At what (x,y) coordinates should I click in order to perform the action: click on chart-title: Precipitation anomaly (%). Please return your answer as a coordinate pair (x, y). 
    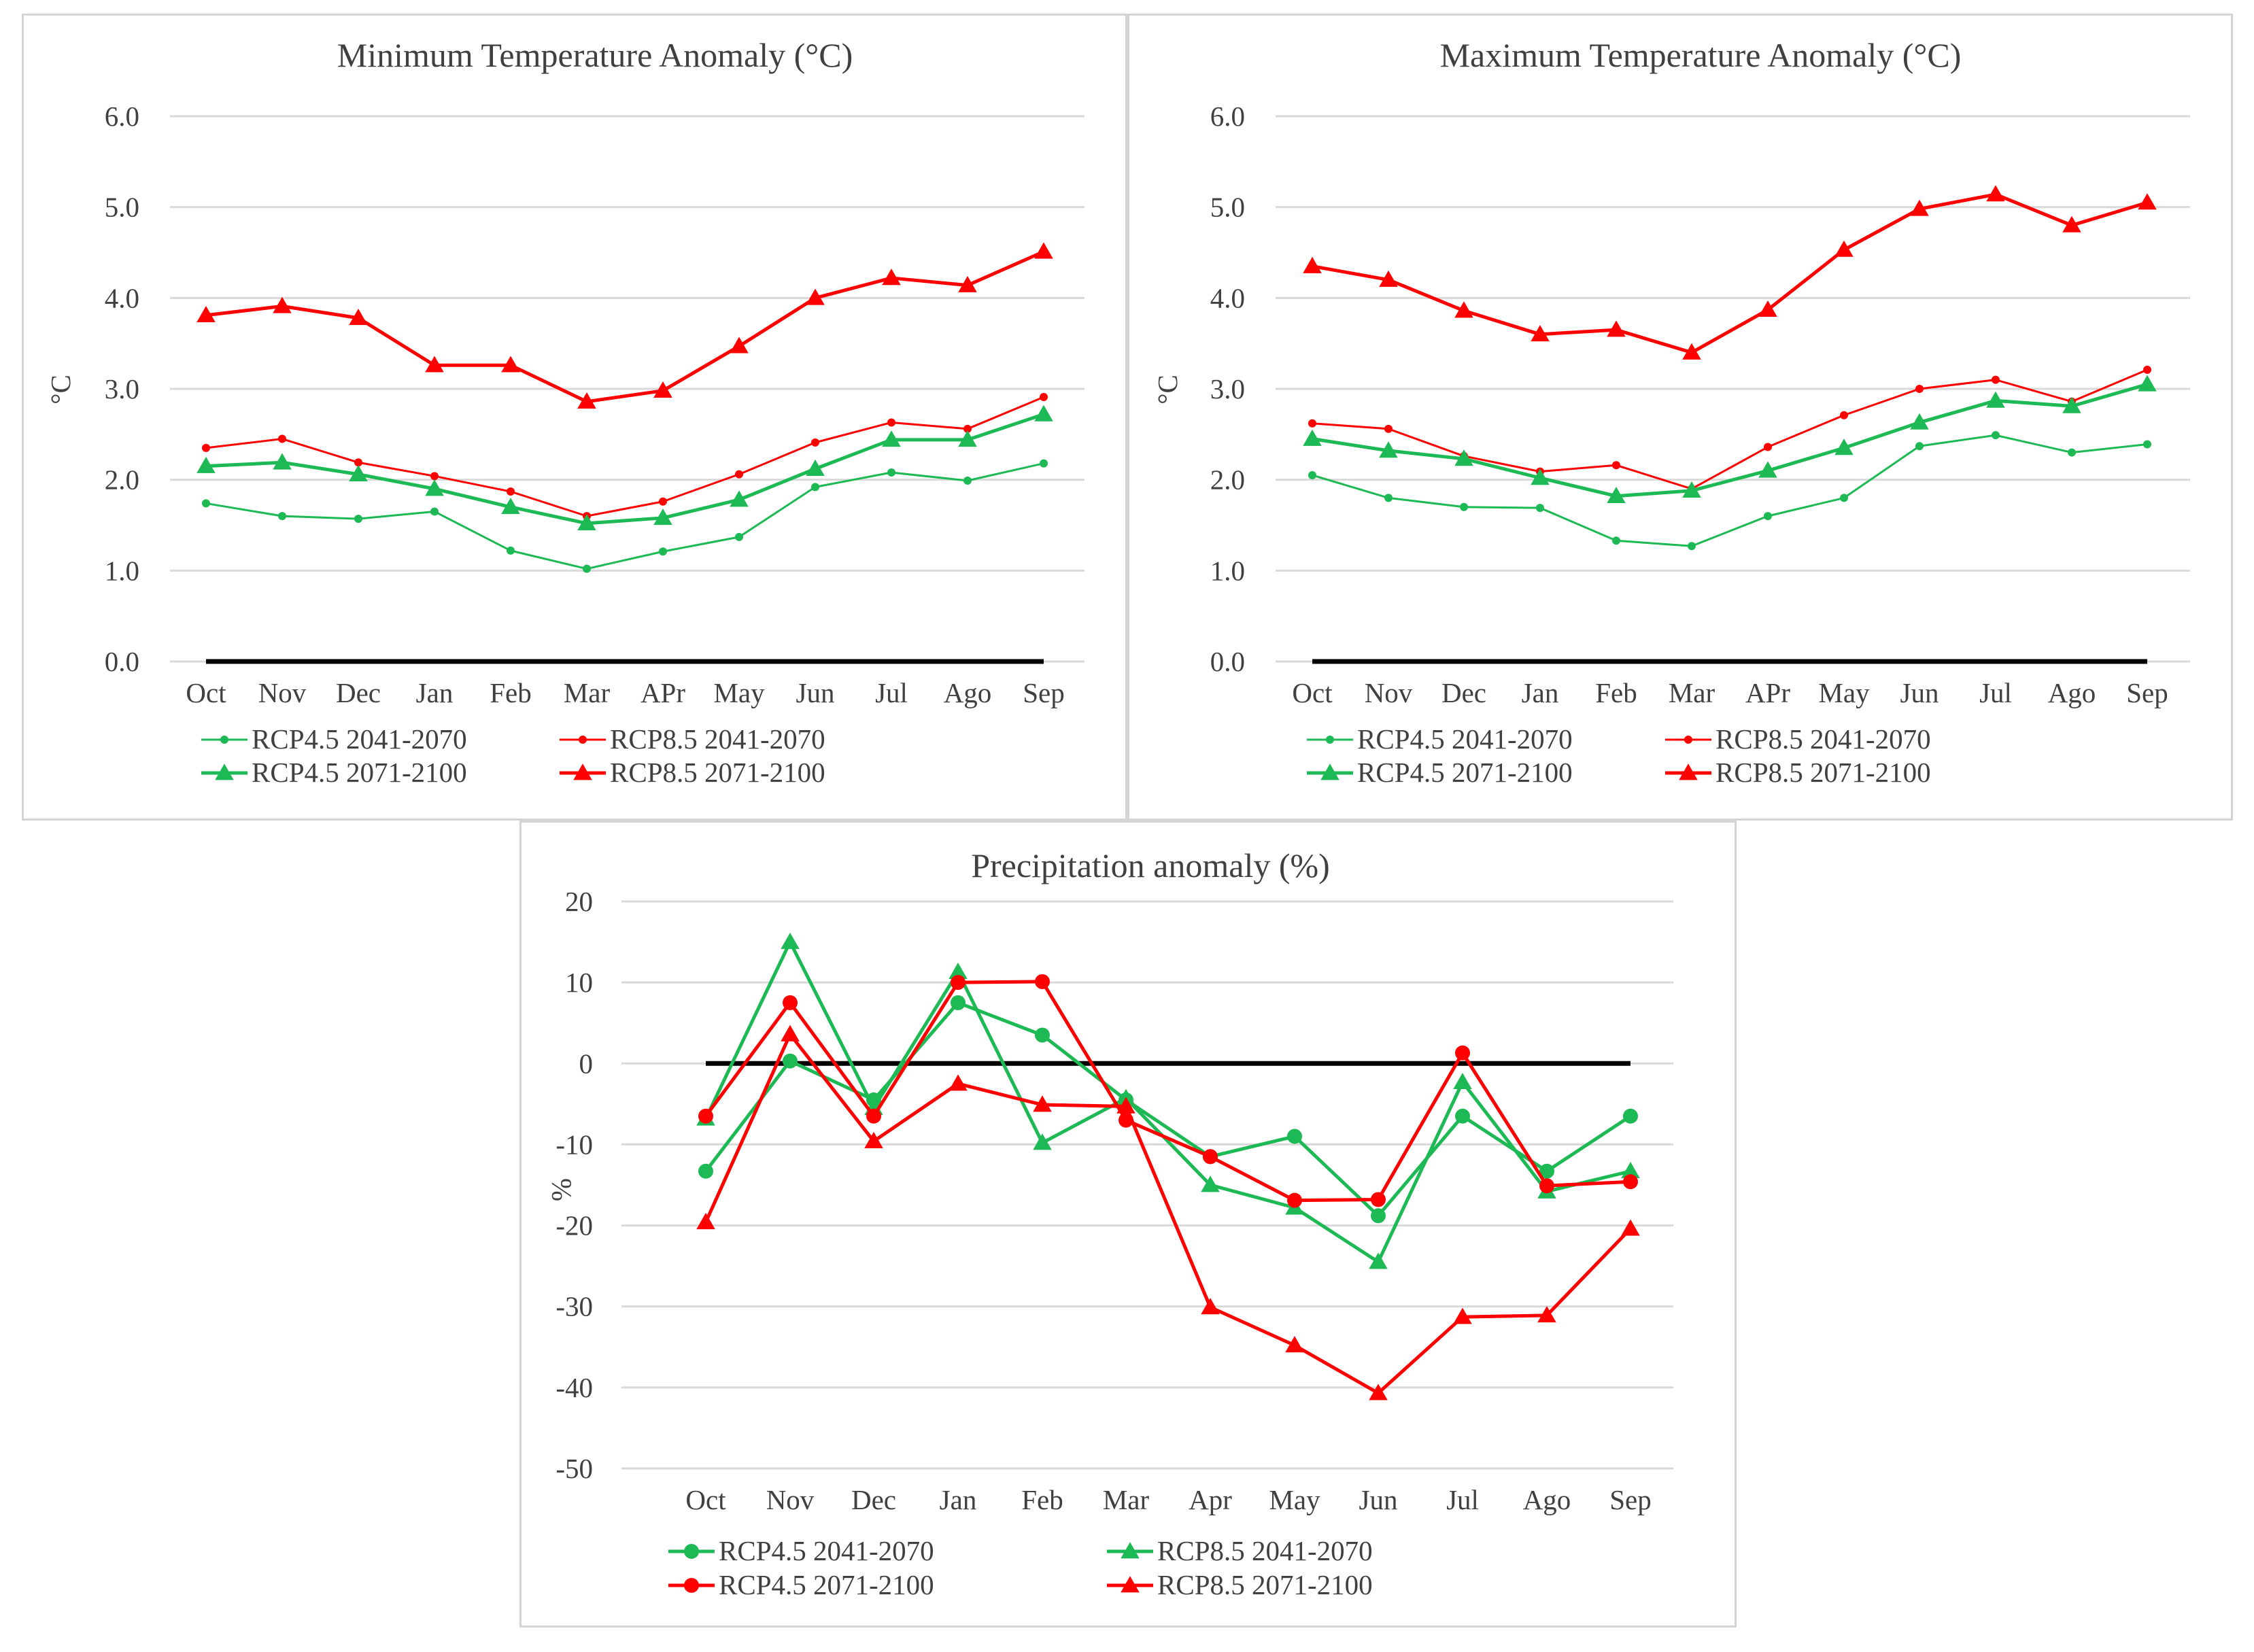
    Looking at the image, I should click on (1150, 865).